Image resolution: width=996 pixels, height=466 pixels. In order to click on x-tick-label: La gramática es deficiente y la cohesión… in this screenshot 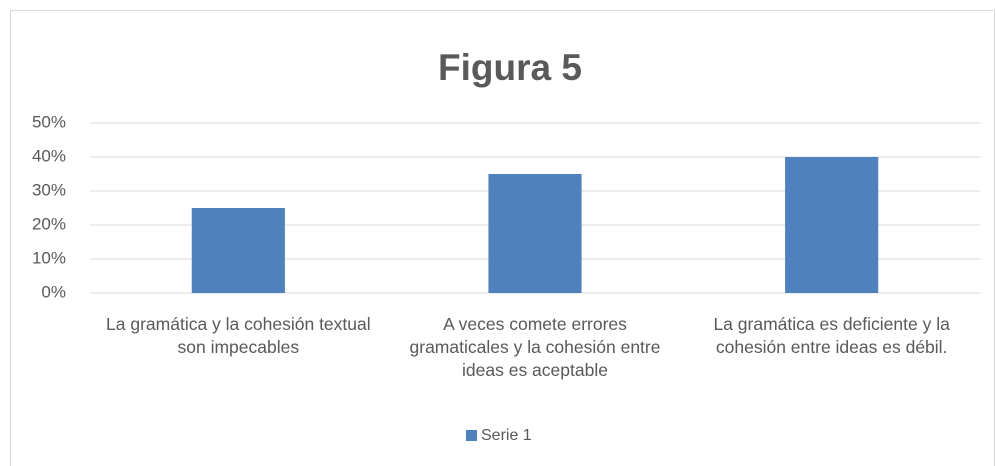, I will do `click(831, 335)`.